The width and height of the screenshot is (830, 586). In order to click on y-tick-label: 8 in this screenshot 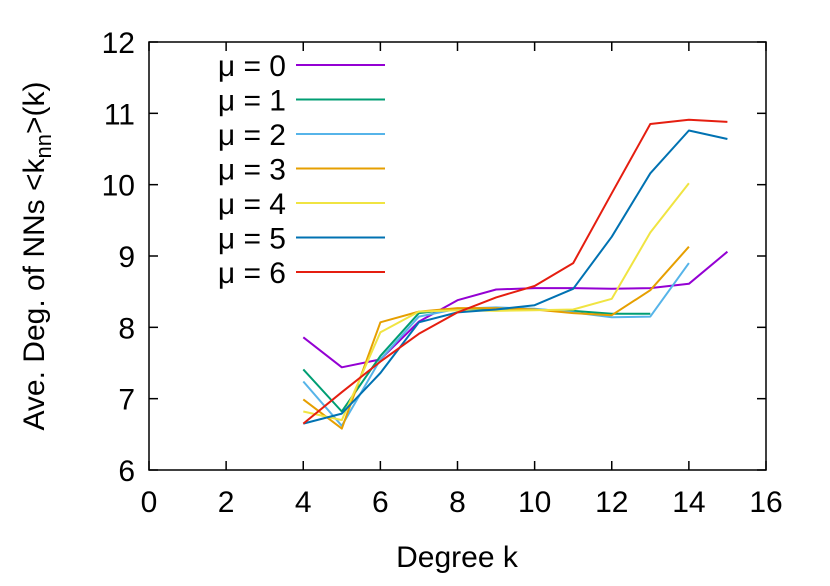, I will do `click(126, 328)`.